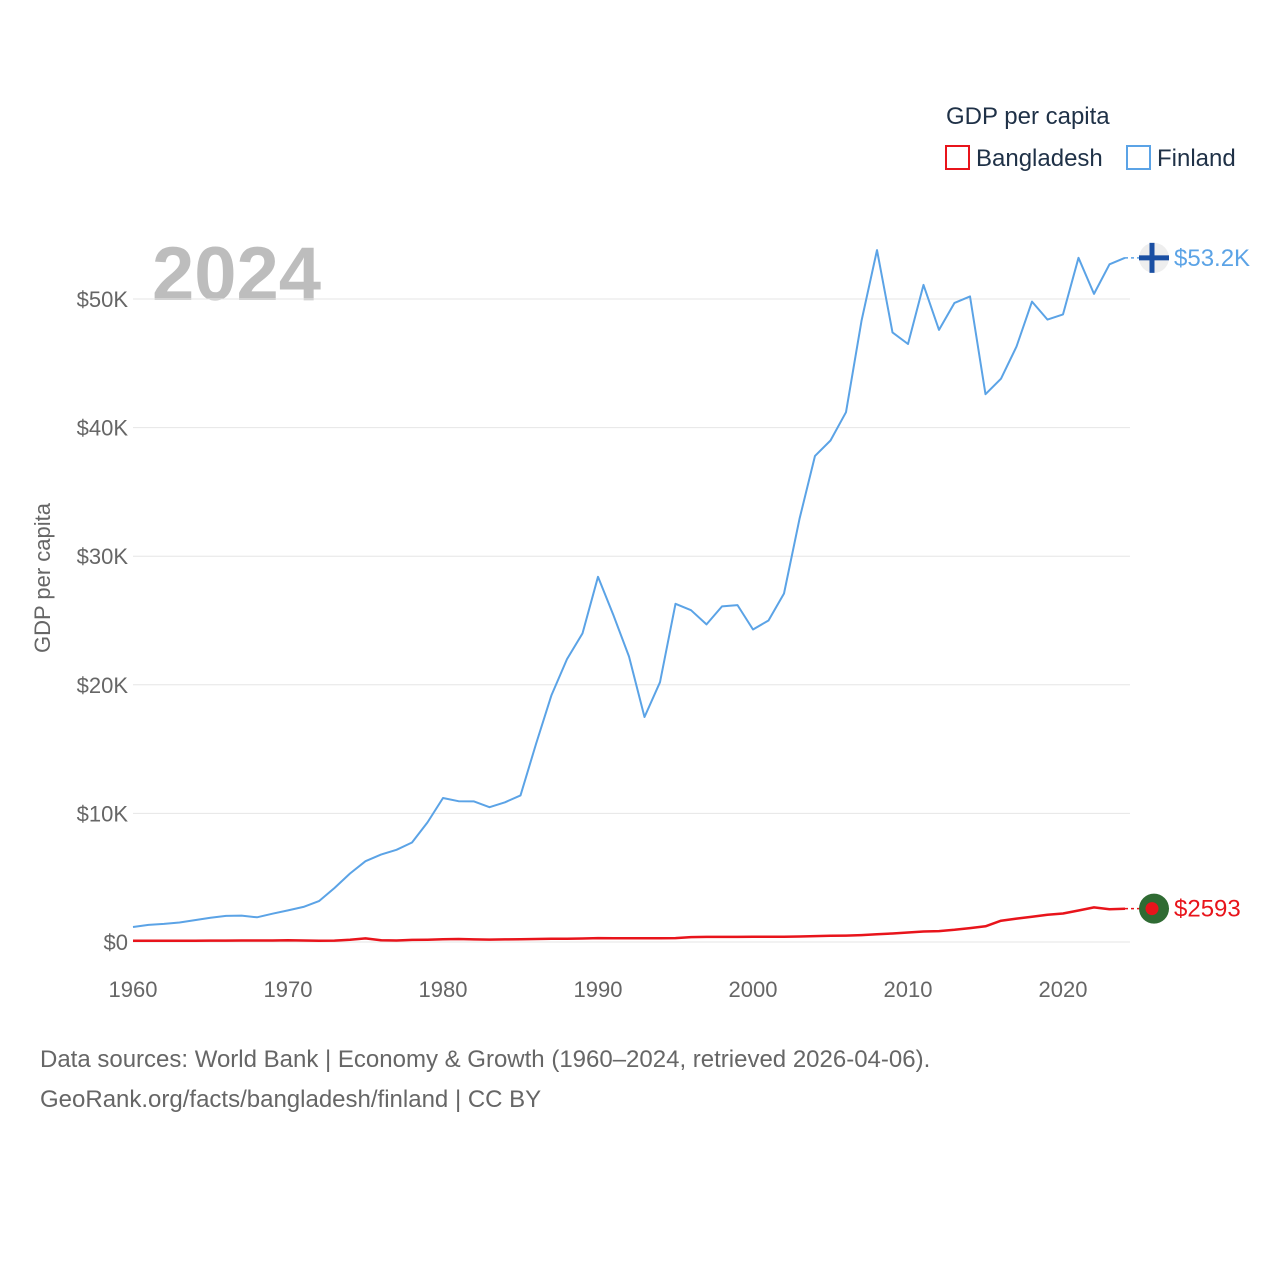  Describe the element at coordinates (103, 556) in the screenshot. I see `y-tick-label: $30K` at that location.